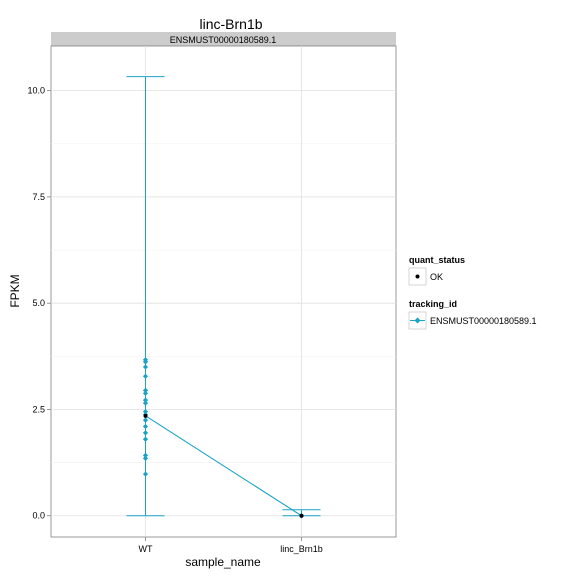 This screenshot has height=576, width=576. I want to click on y-axis-label: FPKM, so click(15, 290).